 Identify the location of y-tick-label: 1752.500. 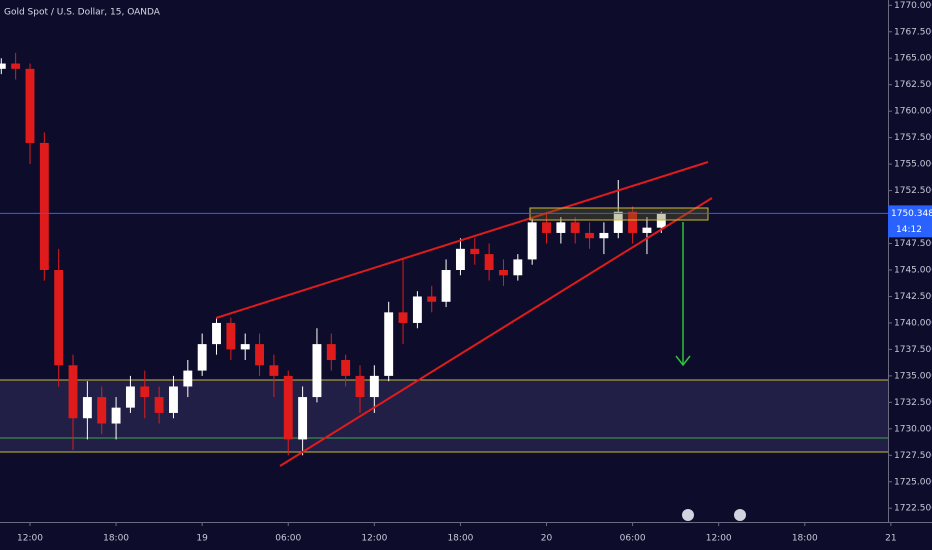
(913, 191).